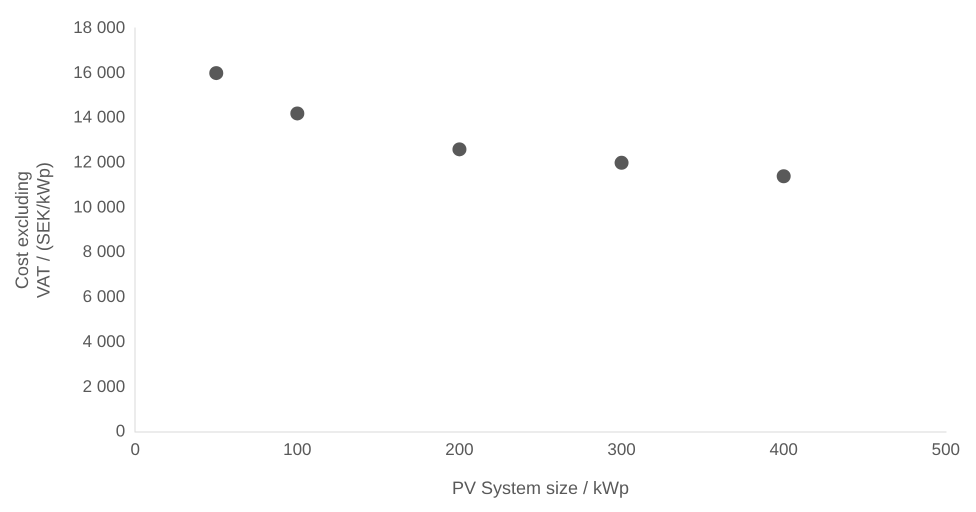 Image resolution: width=976 pixels, height=512 pixels. What do you see at coordinates (297, 449) in the screenshot?
I see `x-tick-label: 100` at bounding box center [297, 449].